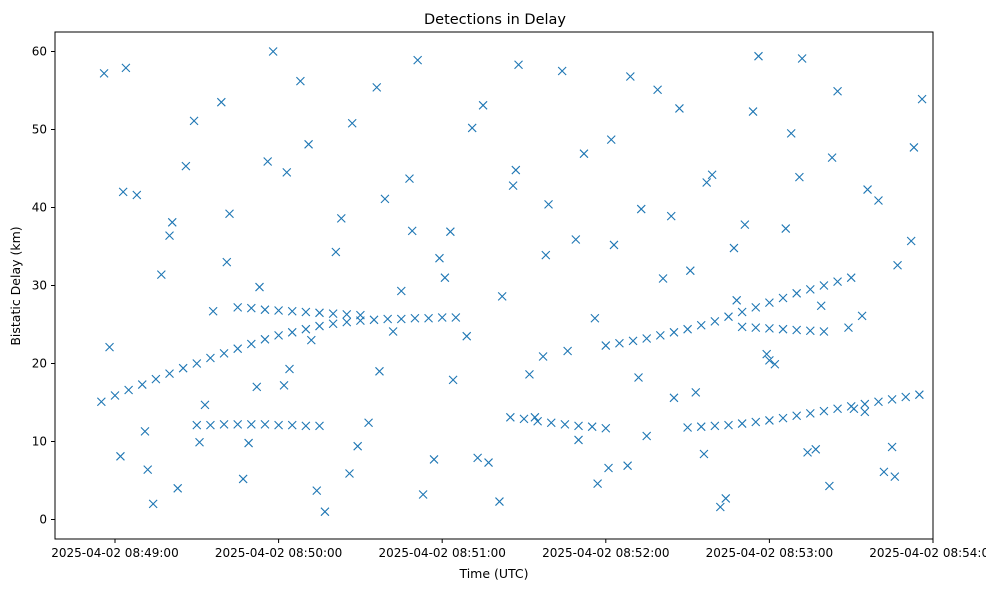 The image size is (986, 590). What do you see at coordinates (39, 364) in the screenshot?
I see `y-tick-label: 20` at bounding box center [39, 364].